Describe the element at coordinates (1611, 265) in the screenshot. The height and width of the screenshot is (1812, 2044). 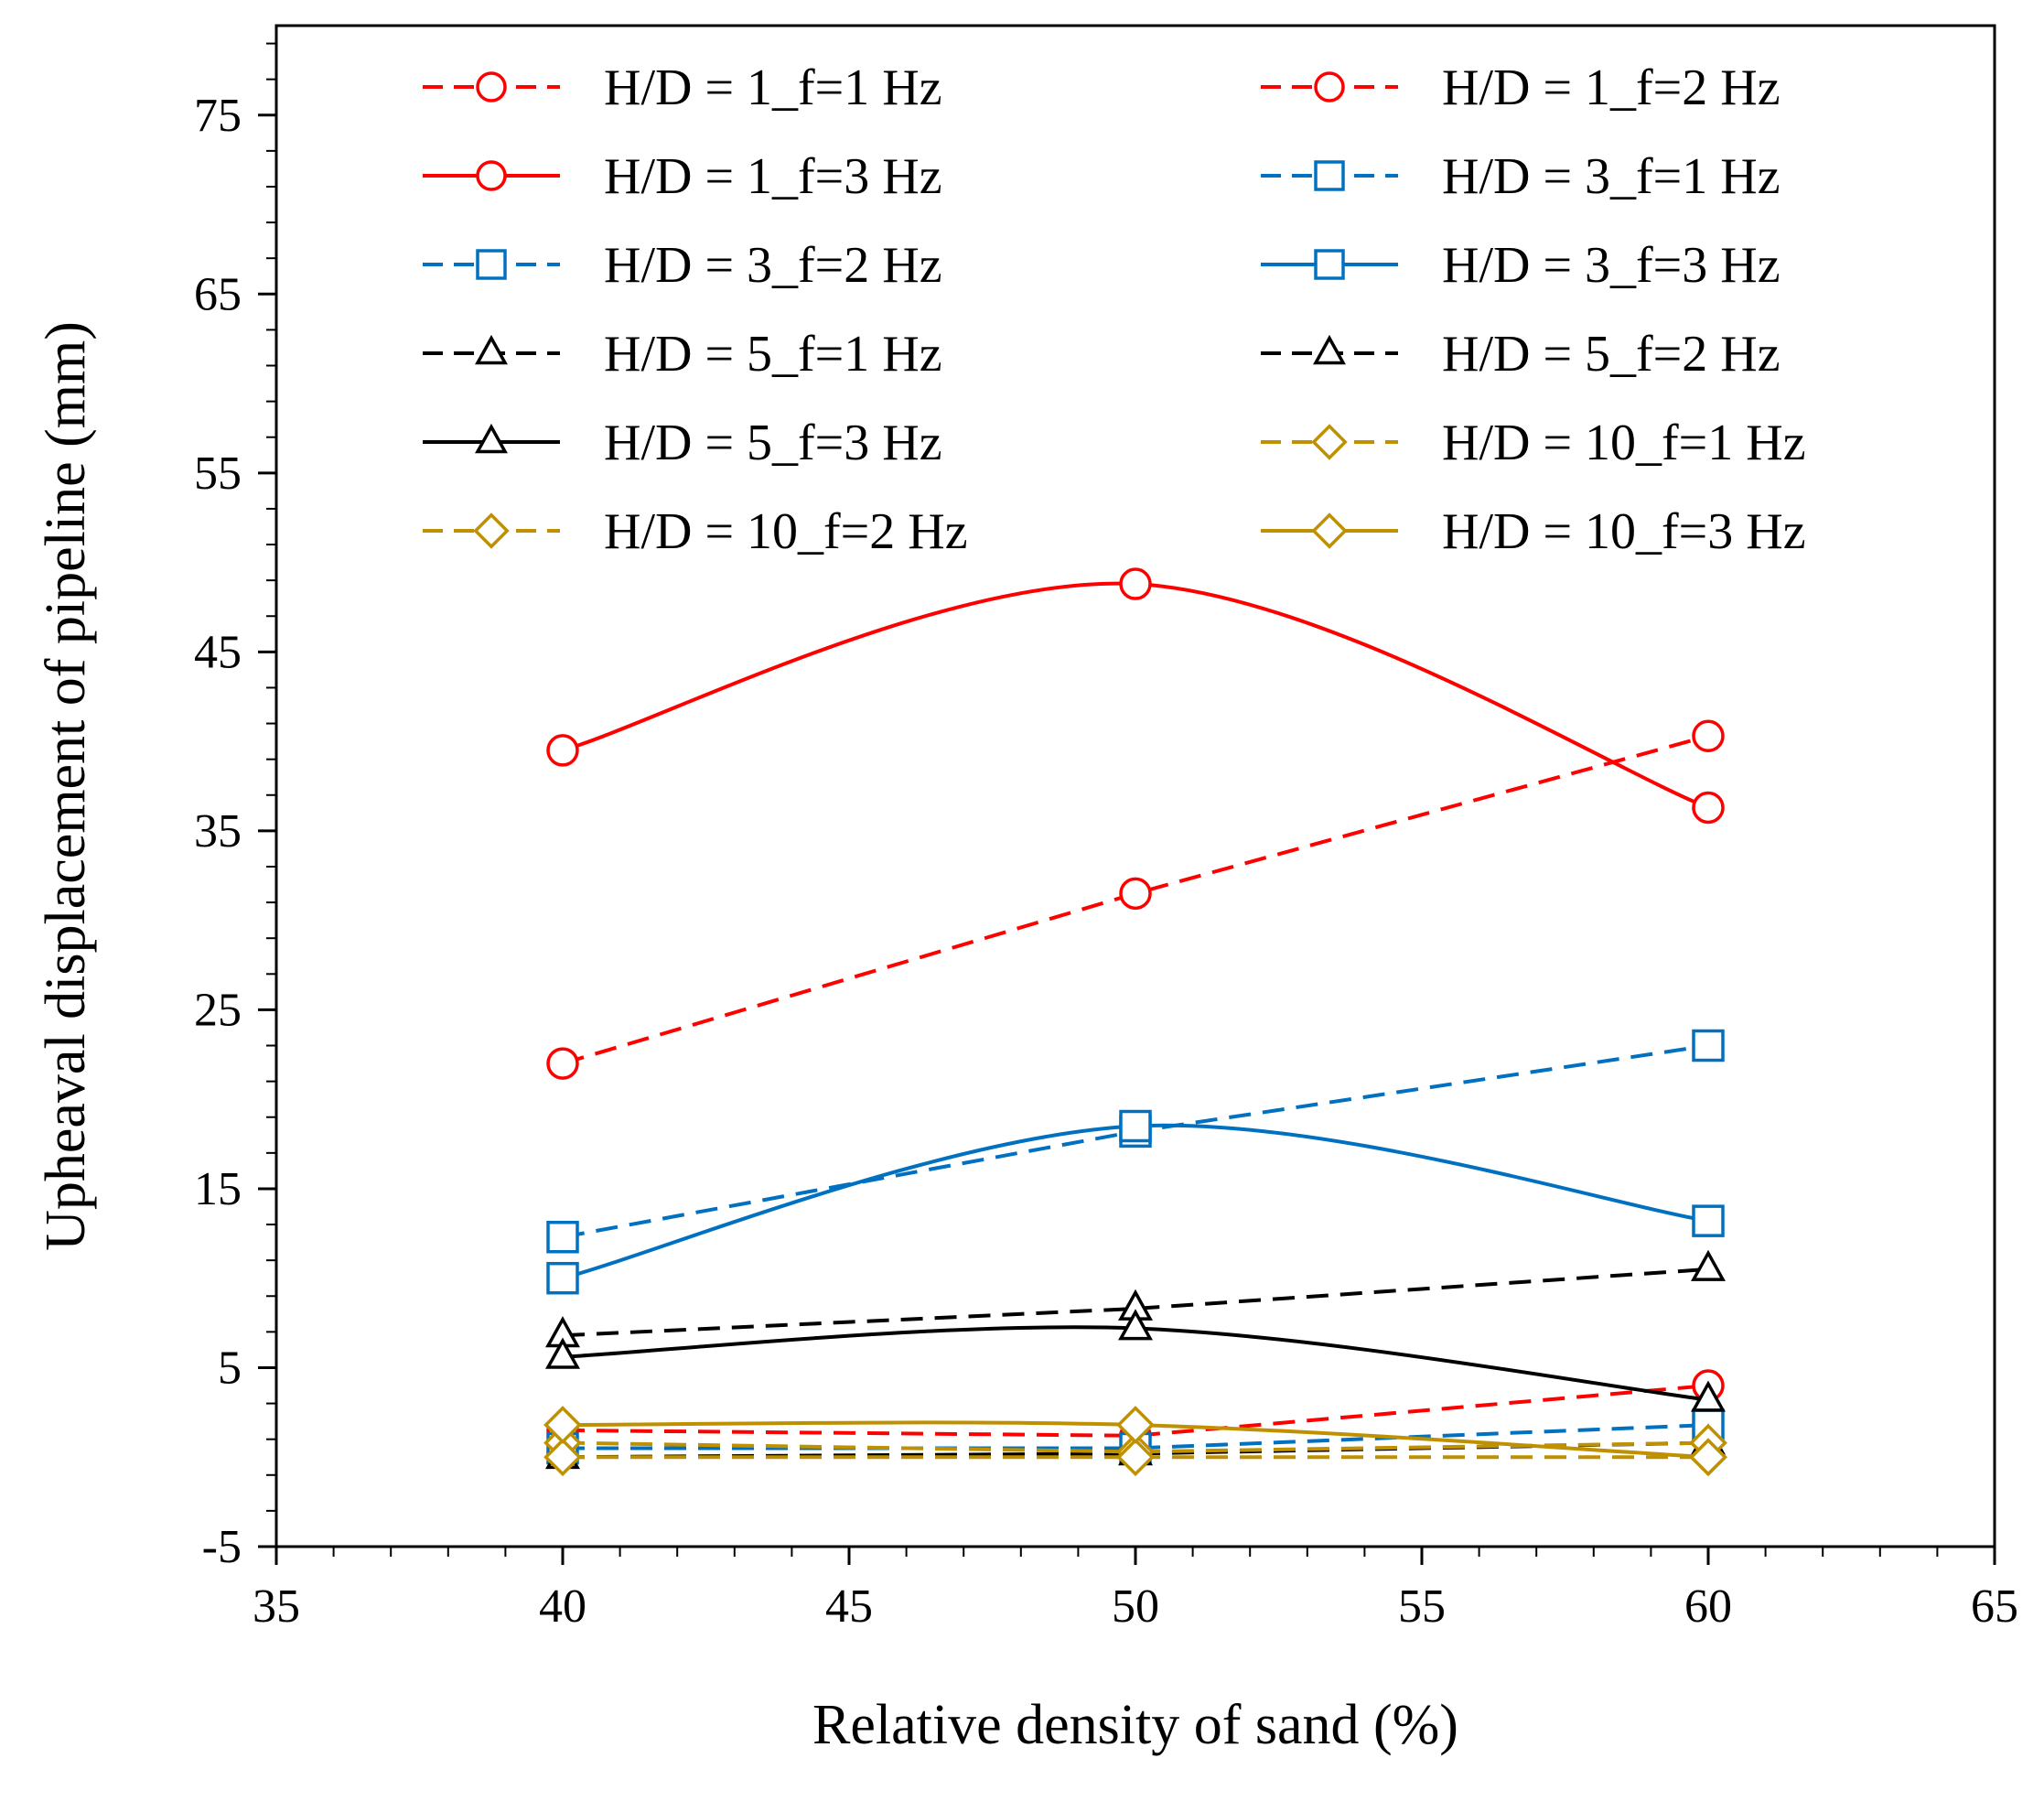
I see `legend-label: H/D = 3_f=3 Hz` at that location.